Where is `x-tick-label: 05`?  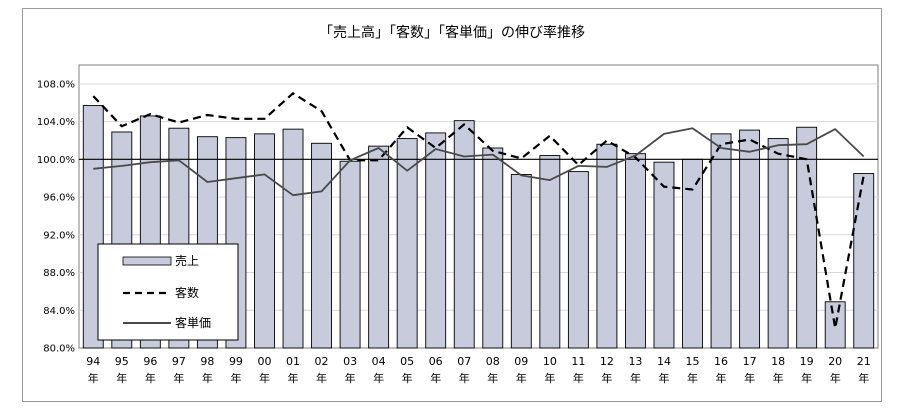
x-tick-label: 05 is located at coordinates (407, 361).